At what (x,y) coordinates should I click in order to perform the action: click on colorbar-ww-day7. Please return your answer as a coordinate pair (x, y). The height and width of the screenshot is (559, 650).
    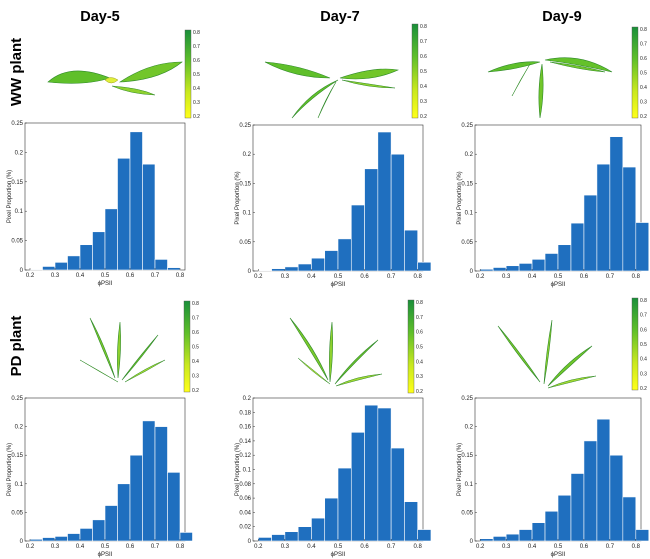
    Looking at the image, I should click on (415, 71).